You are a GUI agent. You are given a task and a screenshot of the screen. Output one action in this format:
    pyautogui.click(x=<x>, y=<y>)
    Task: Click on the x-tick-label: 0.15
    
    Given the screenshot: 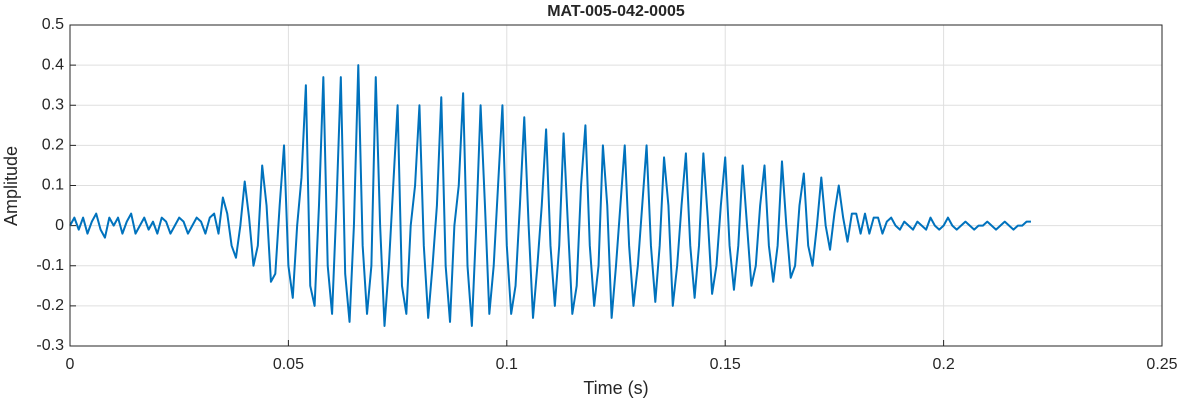 What is the action you would take?
    pyautogui.click(x=725, y=364)
    